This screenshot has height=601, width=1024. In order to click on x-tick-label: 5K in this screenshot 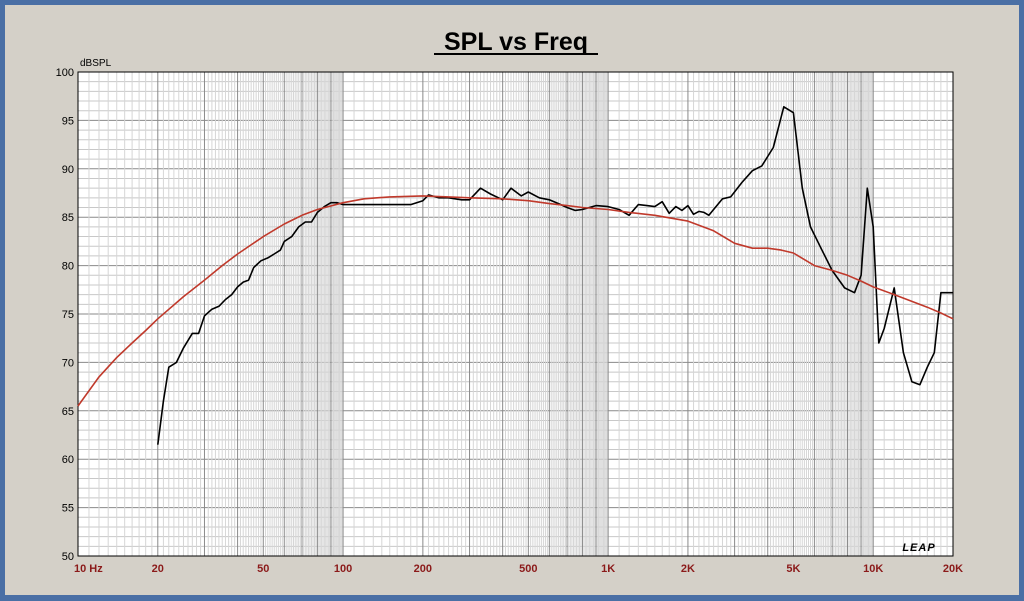, I will do `click(793, 569)`.